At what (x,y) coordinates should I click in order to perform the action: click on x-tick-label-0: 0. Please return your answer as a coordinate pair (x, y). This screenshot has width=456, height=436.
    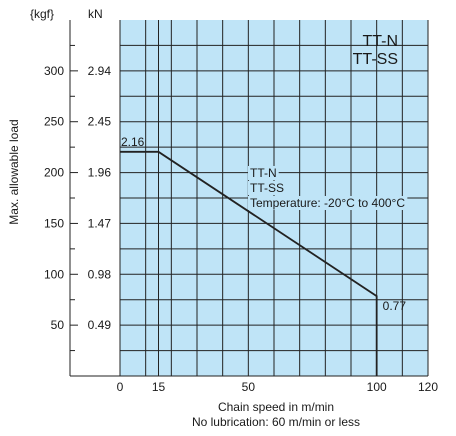
    Looking at the image, I should click on (120, 387).